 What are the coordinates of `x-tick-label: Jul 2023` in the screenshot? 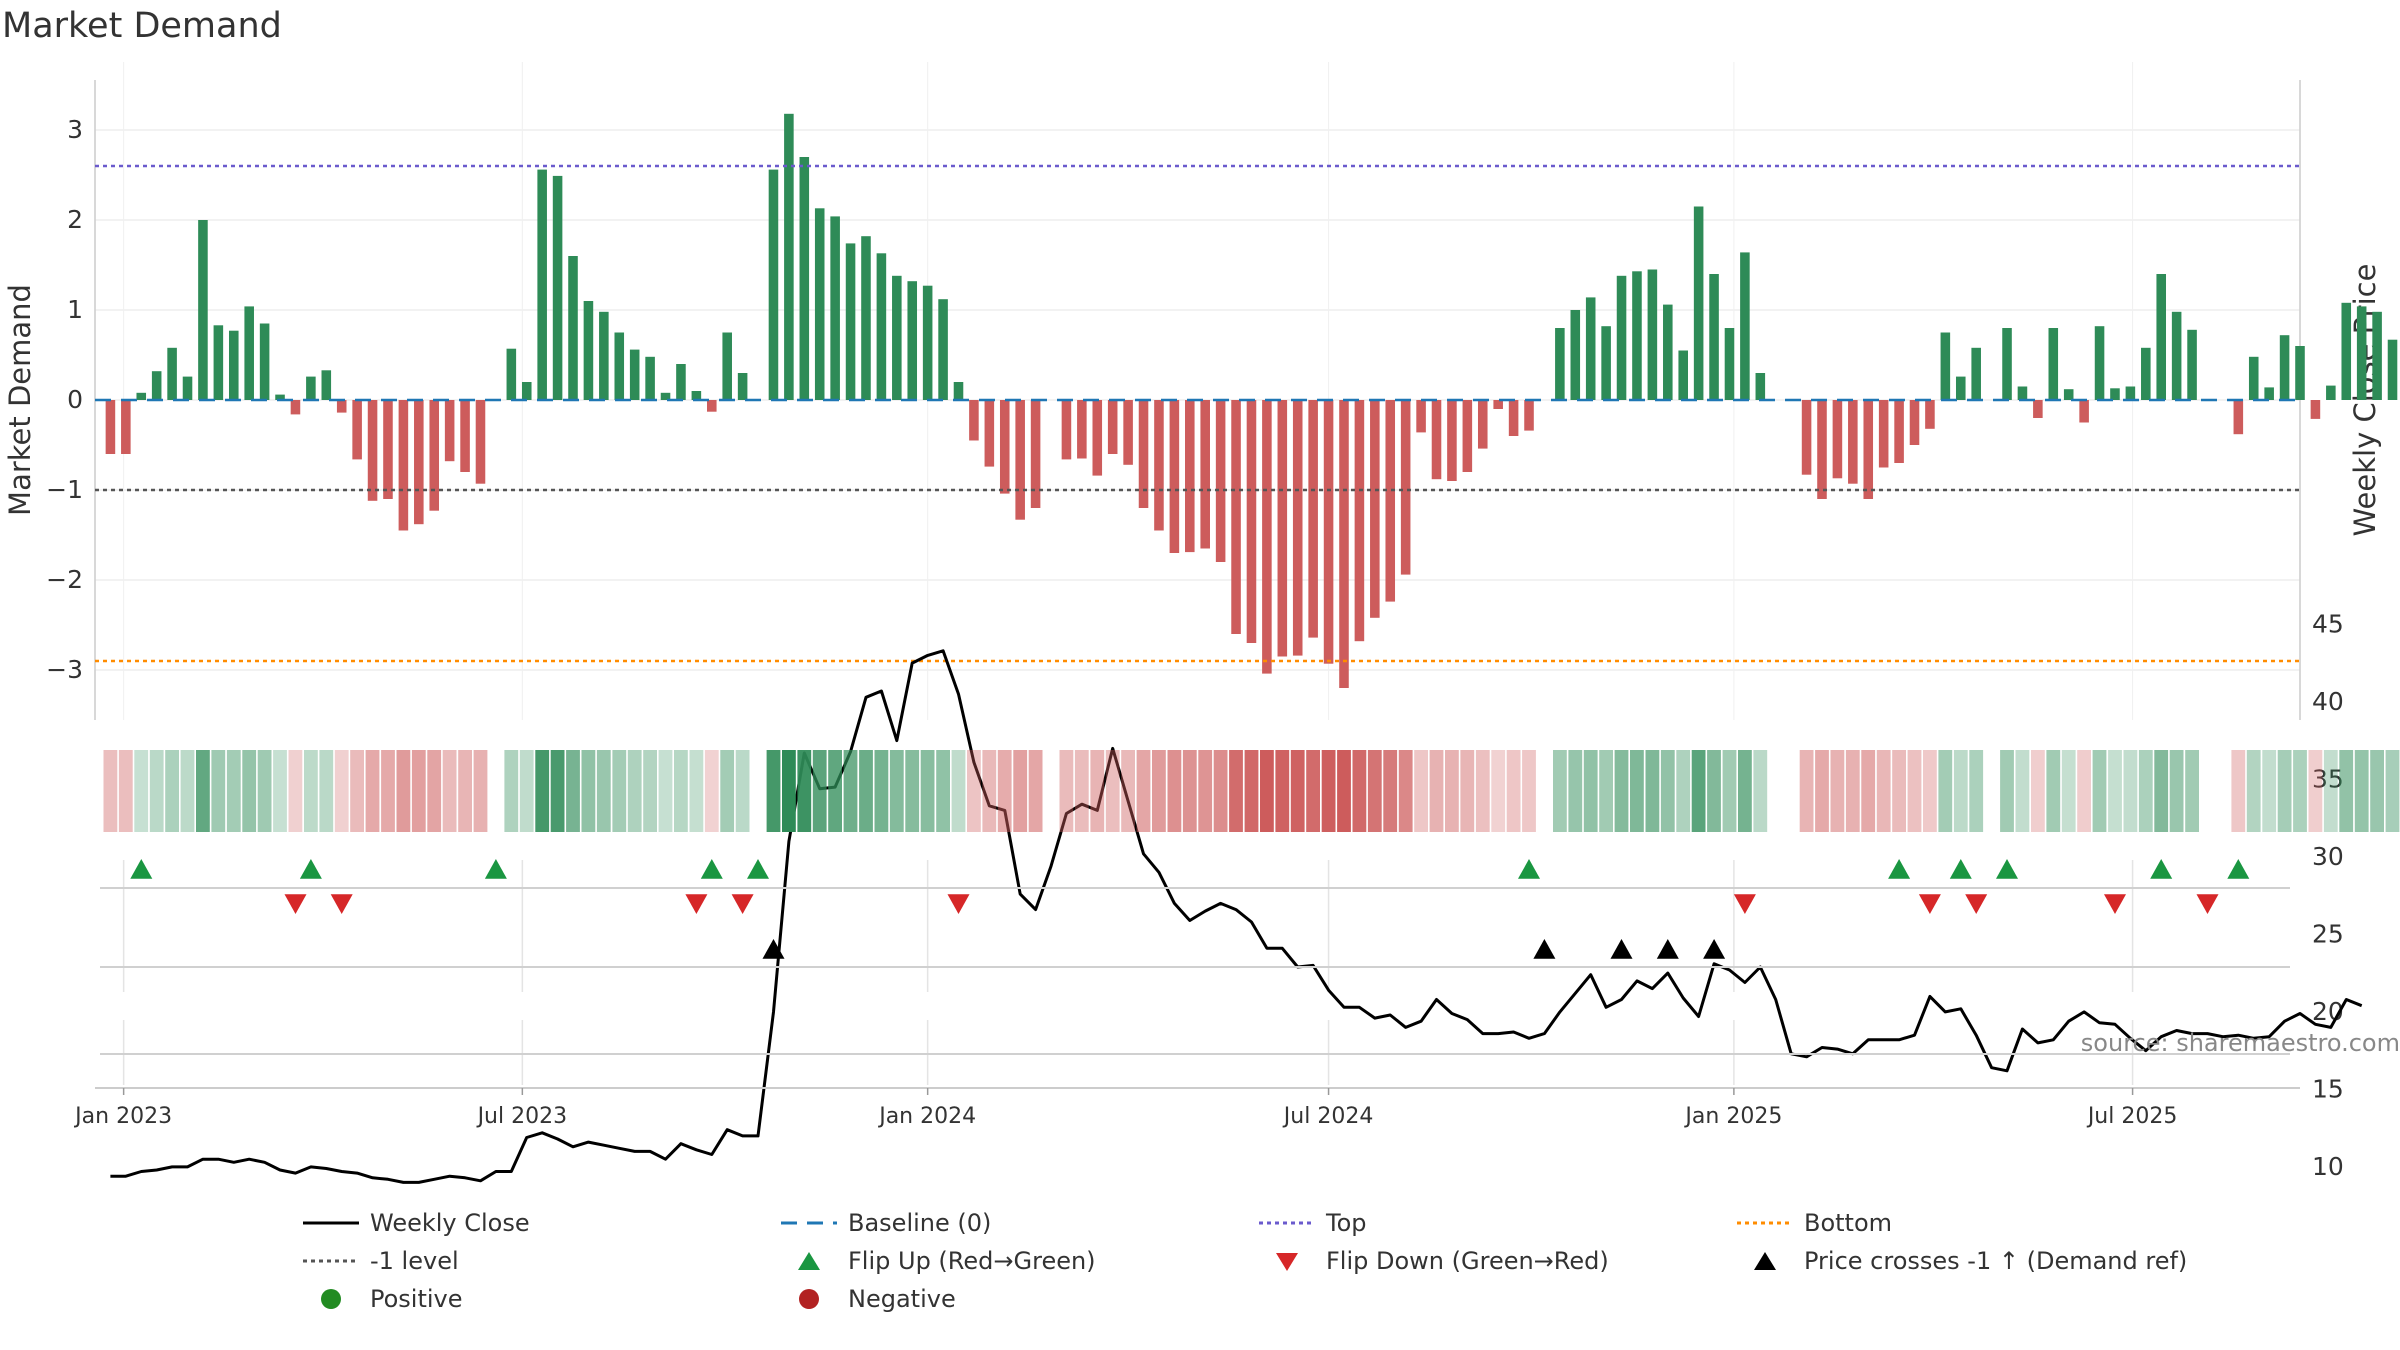 It's located at (522, 1116).